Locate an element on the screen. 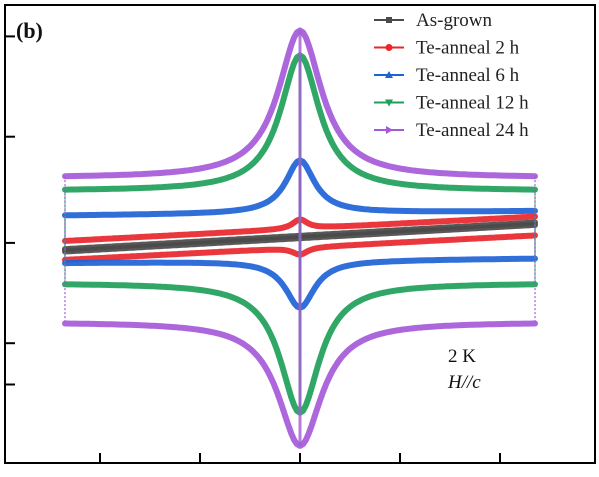  legend-item: Te-anneal 6 h is located at coordinates (447, 75).